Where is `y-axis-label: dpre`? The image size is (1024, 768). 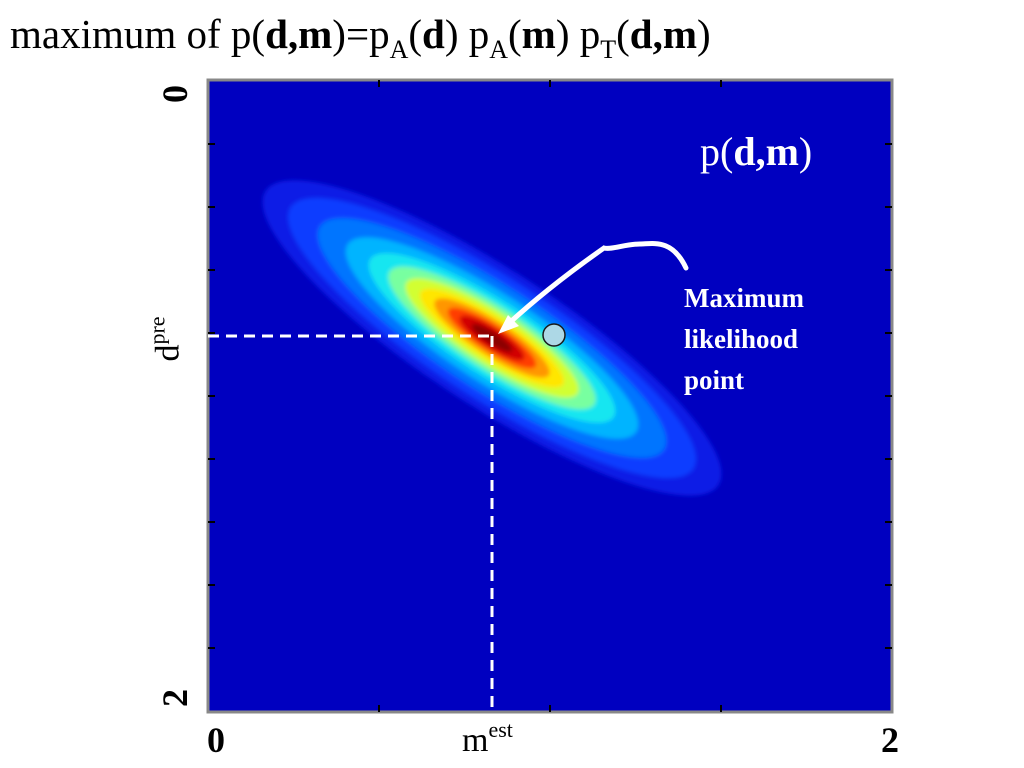
y-axis-label: dpre is located at coordinates (165, 339).